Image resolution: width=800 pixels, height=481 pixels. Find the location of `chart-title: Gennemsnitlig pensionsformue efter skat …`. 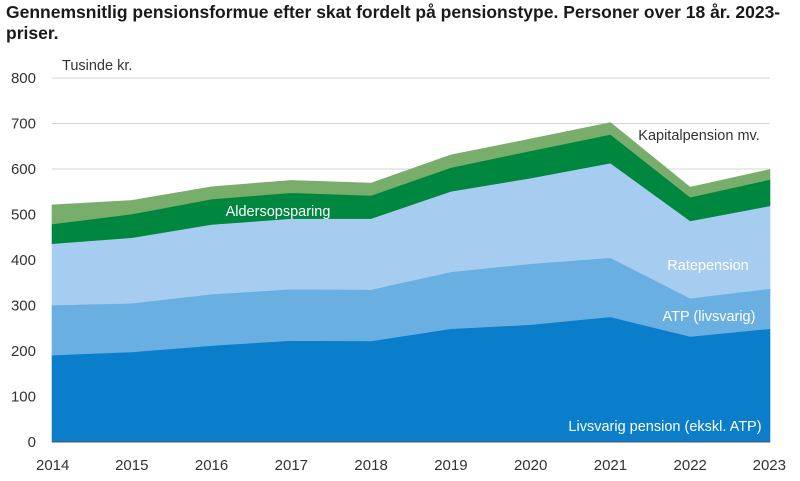

chart-title: Gennemsnitlig pensionsformue efter skat … is located at coordinates (393, 22).